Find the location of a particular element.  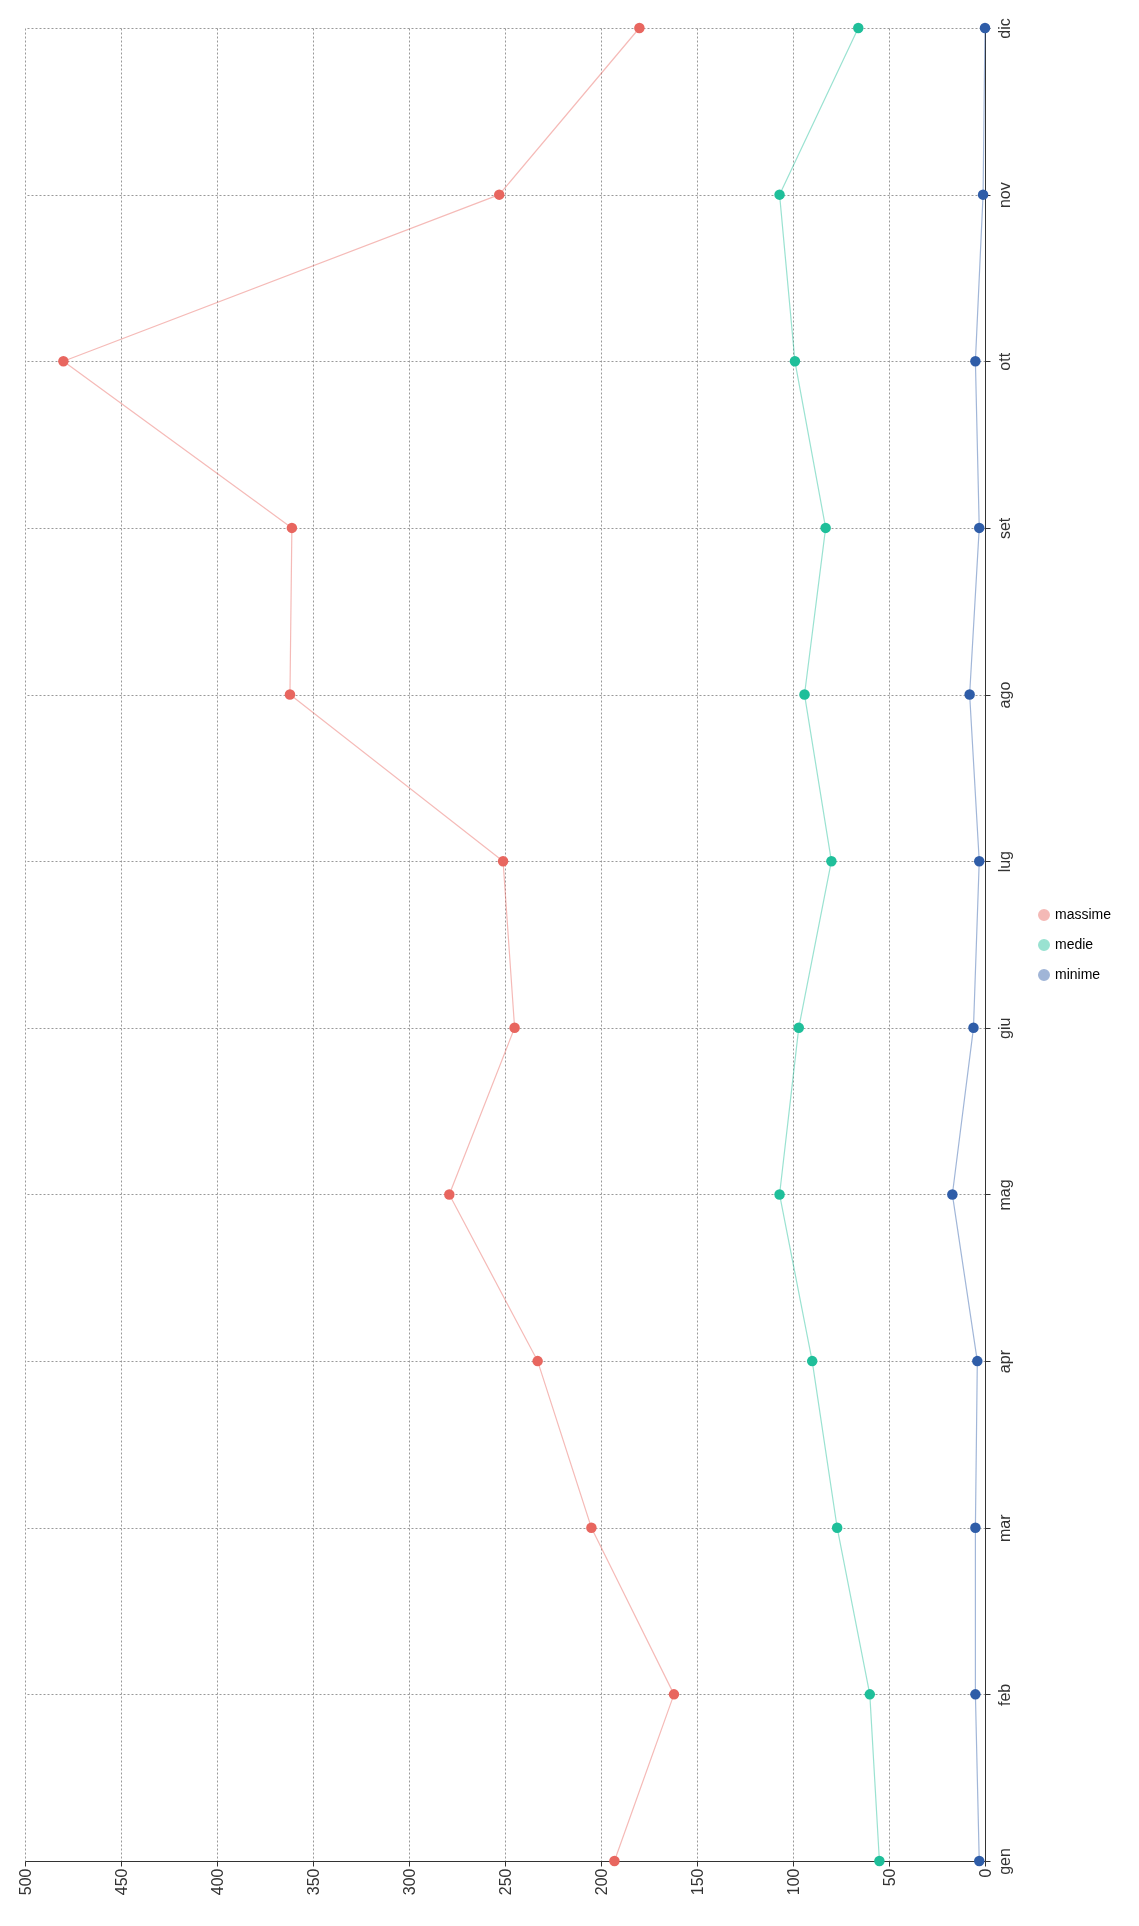

x-tick-label: 200 is located at coordinates (601, 1882).